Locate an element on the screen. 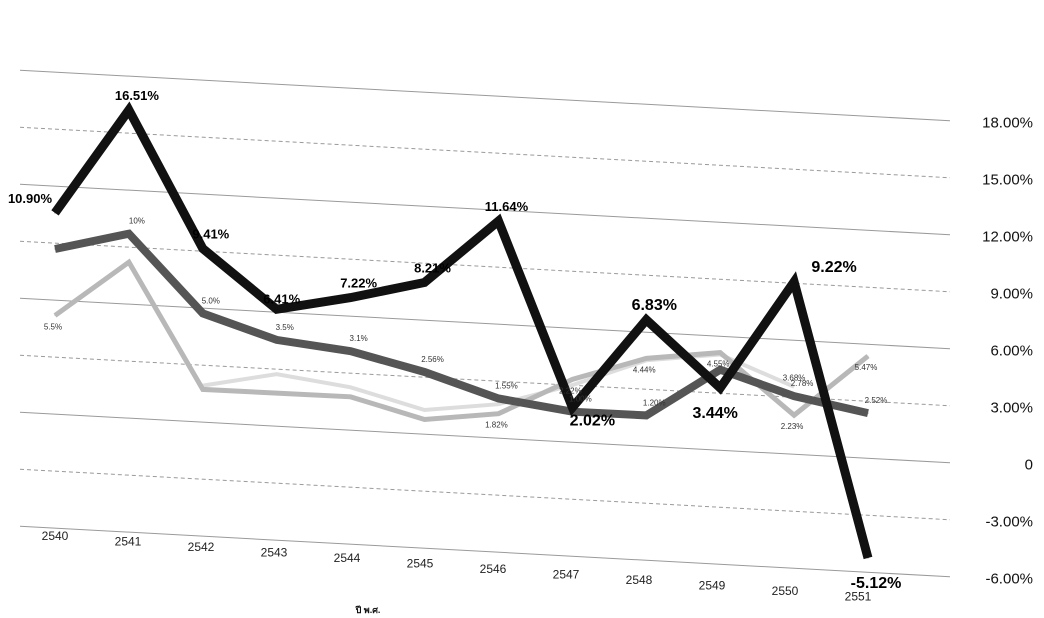  y-tick-label: -3.00% is located at coordinates (1009, 521).